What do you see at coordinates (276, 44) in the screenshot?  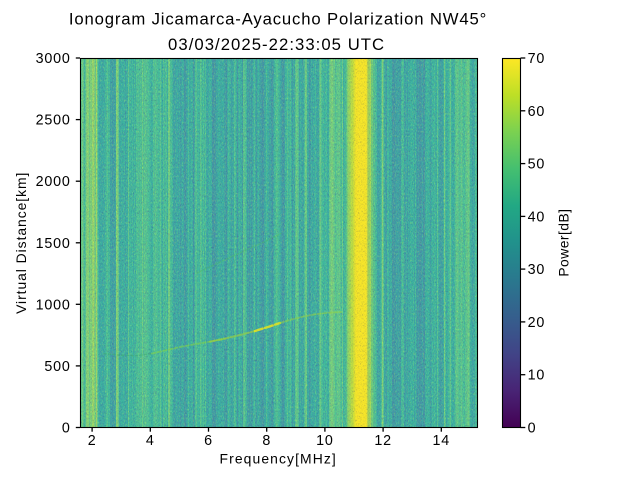 I see `svg-text: 03/03/2025-22:33:05 UTC` at bounding box center [276, 44].